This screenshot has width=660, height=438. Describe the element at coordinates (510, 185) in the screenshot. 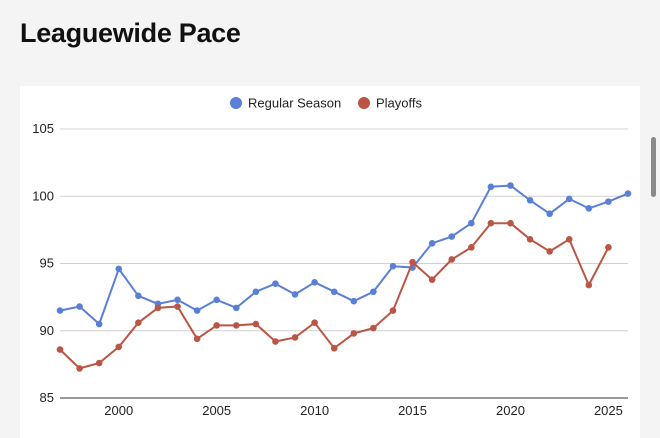

I see `data-point-regular-season-2020` at that location.